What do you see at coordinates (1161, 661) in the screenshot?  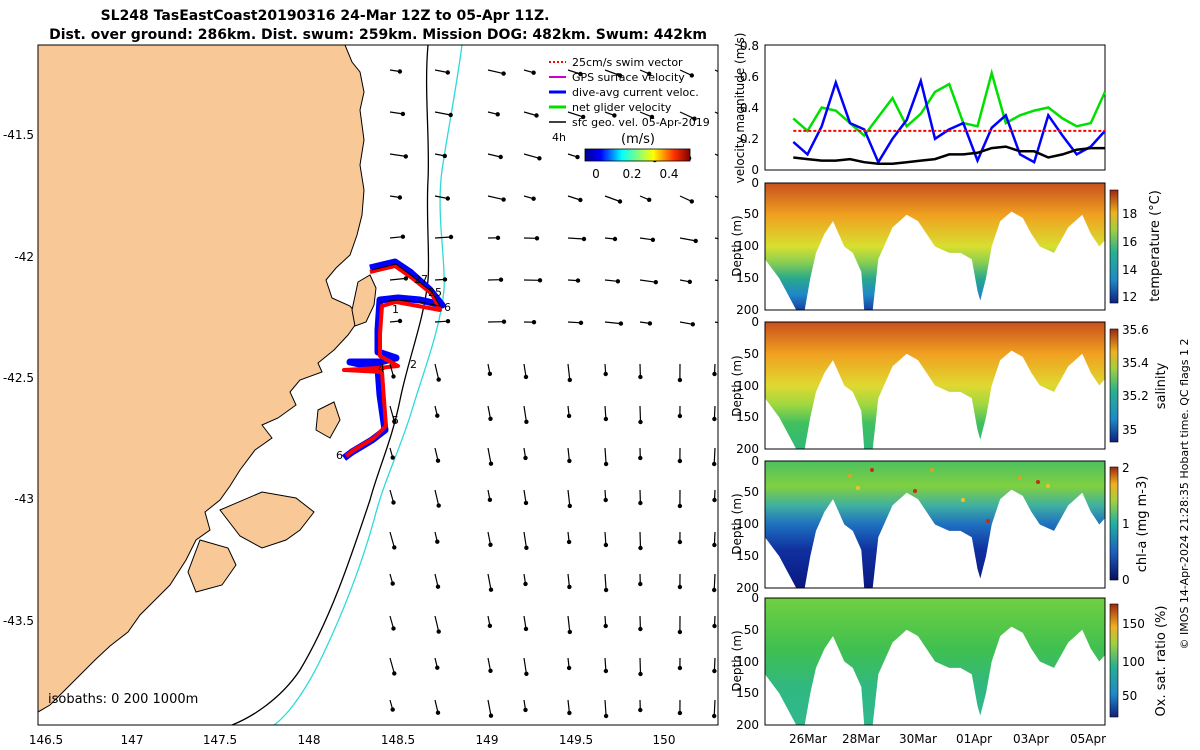 I see `oxygen-c-label: Ox. sat. ratio (%)` at bounding box center [1161, 661].